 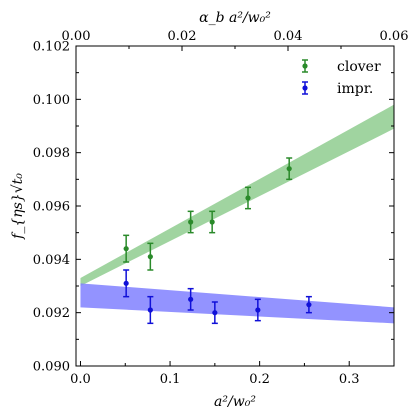 What do you see at coordinates (355, 89) in the screenshot?
I see `legend-label: impr.` at bounding box center [355, 89].